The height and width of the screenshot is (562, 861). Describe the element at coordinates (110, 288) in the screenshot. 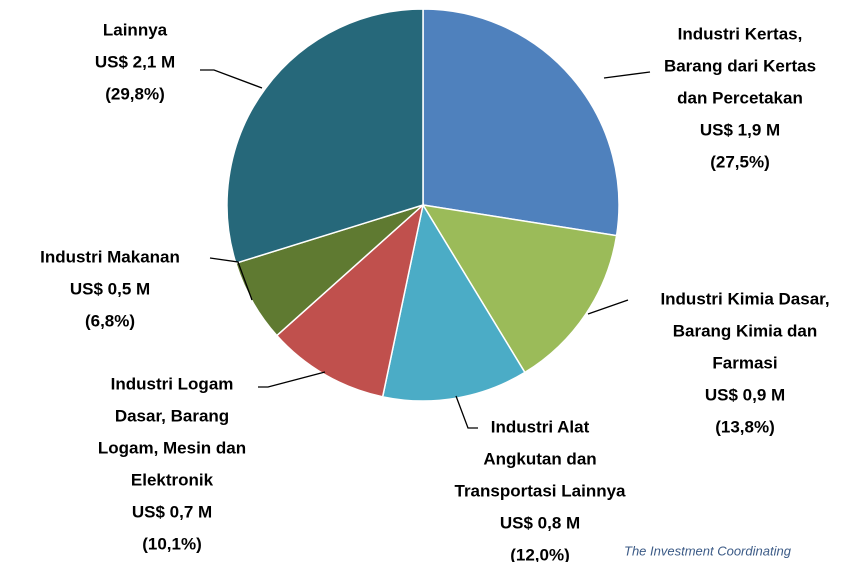

I see `amount-label: US$ 0,5 M` at that location.